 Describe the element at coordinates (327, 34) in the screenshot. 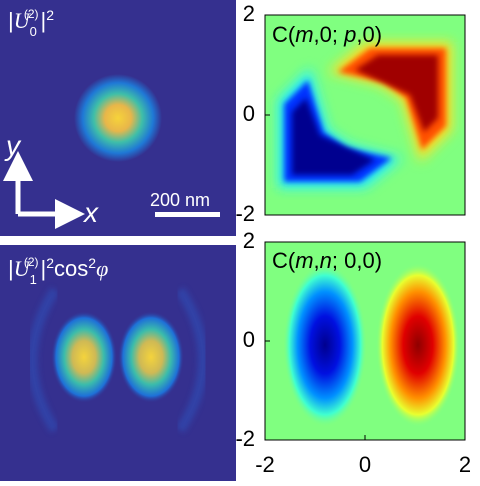

I see `map-label: C(m,0; p,0)` at that location.